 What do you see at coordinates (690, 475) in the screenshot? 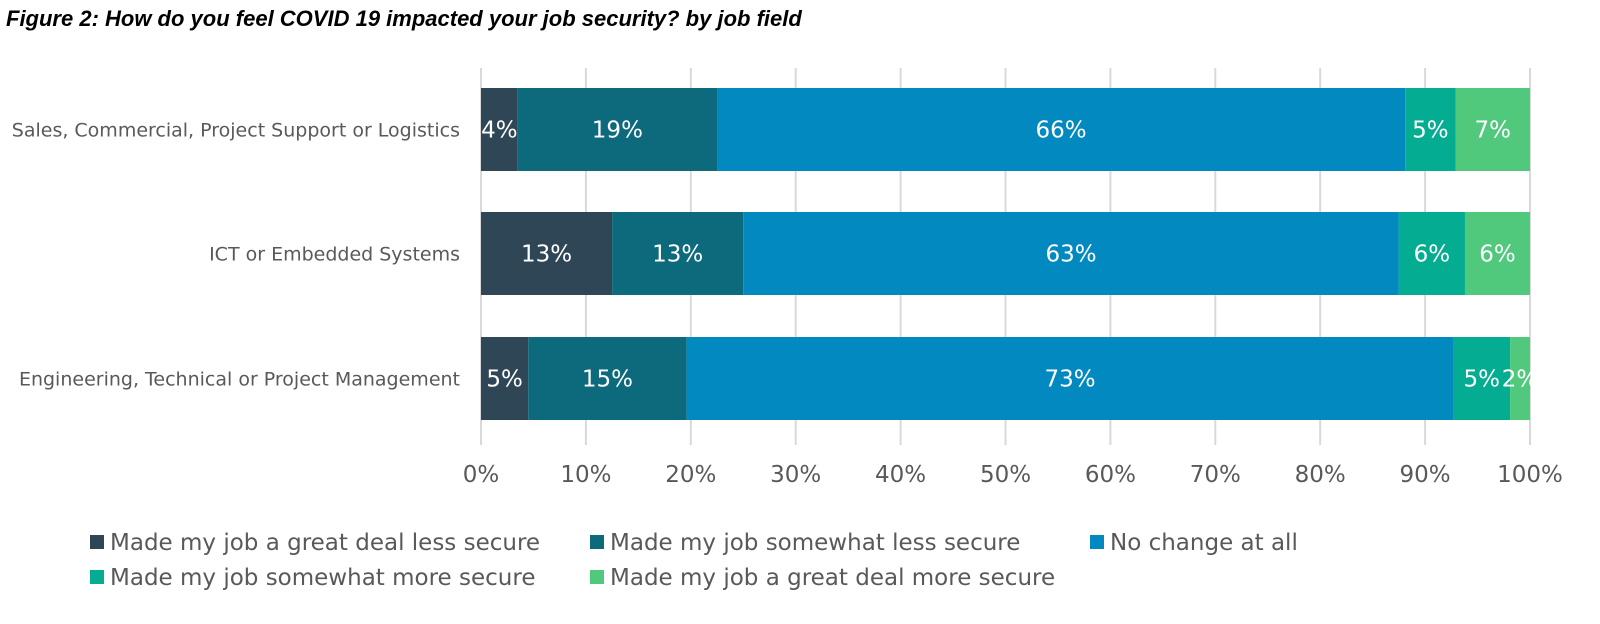
I see `x-tick-label: 20%` at bounding box center [690, 475].